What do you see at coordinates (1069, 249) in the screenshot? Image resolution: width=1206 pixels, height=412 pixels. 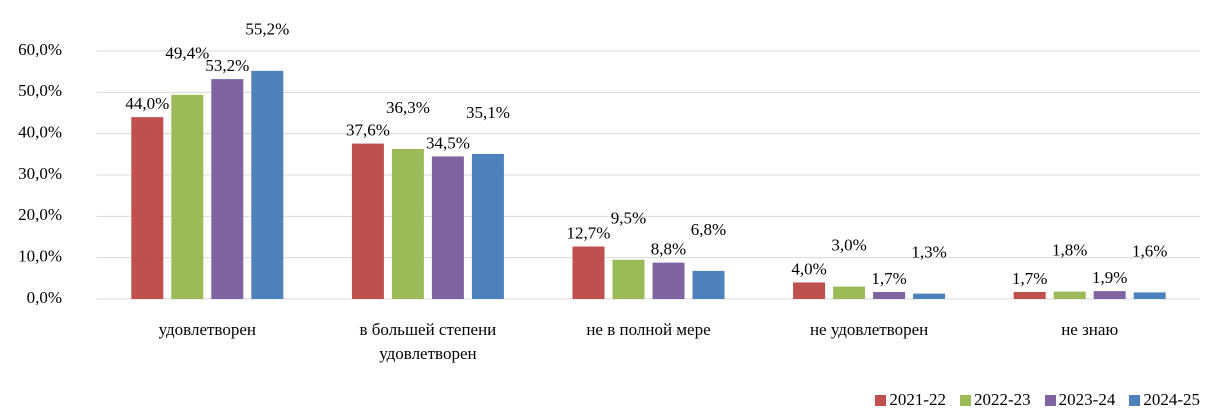 I see `value-label: 1,8%` at bounding box center [1069, 249].